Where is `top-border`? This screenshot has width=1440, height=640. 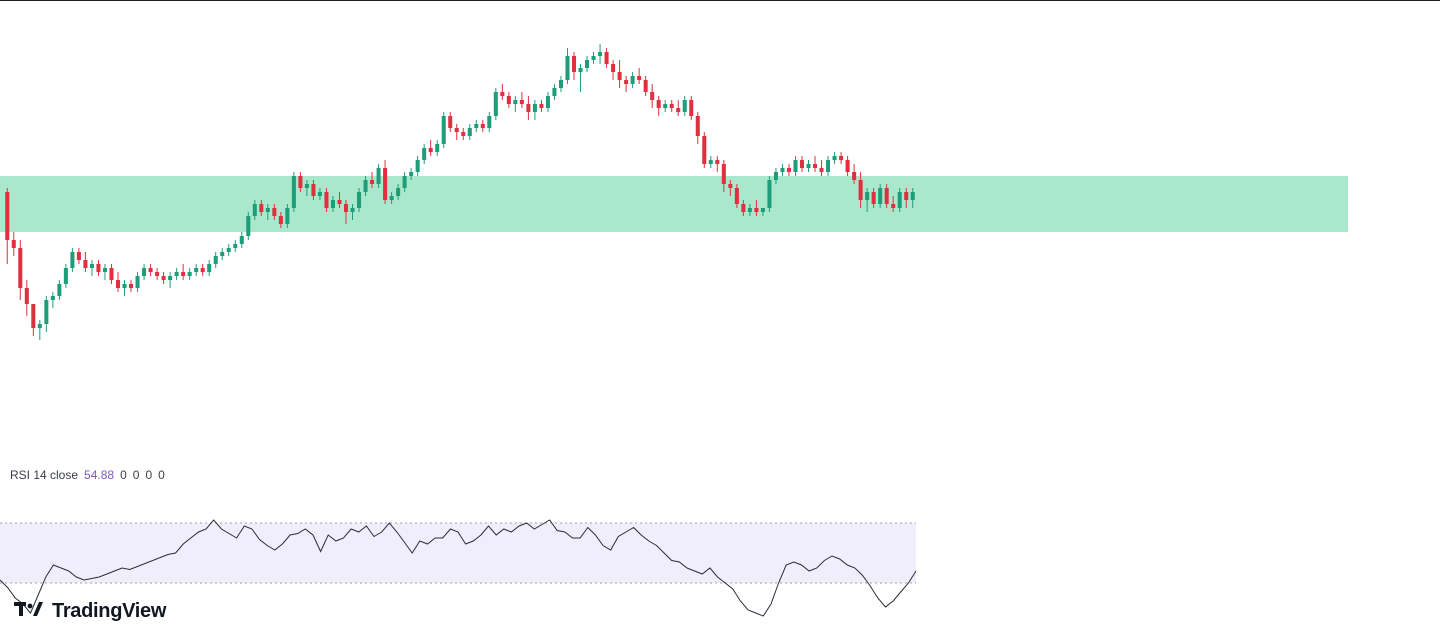 top-border is located at coordinates (720, 0).